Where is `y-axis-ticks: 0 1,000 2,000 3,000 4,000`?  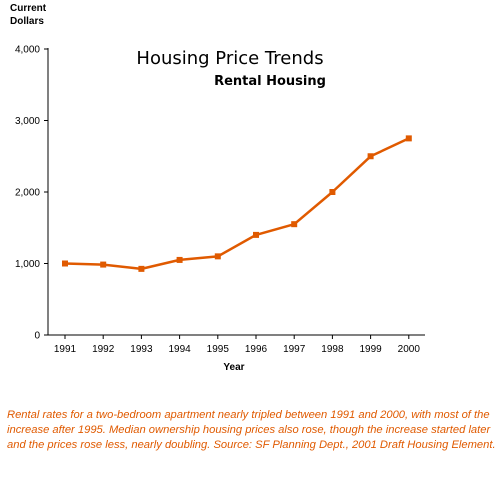 y-axis-ticks: 0 1,000 2,000 3,000 4,000 is located at coordinates (31, 193).